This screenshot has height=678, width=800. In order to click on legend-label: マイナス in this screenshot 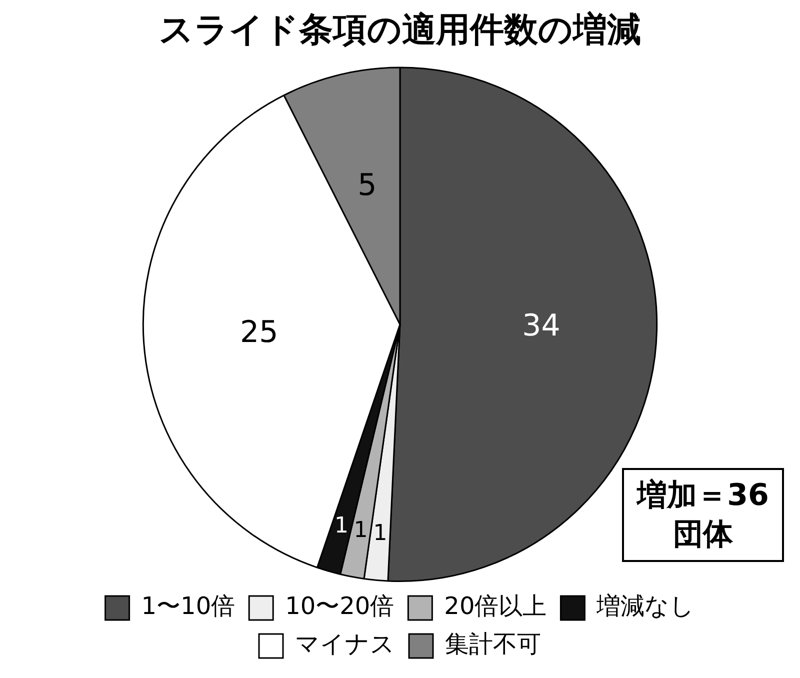, I will do `click(345, 644)`.